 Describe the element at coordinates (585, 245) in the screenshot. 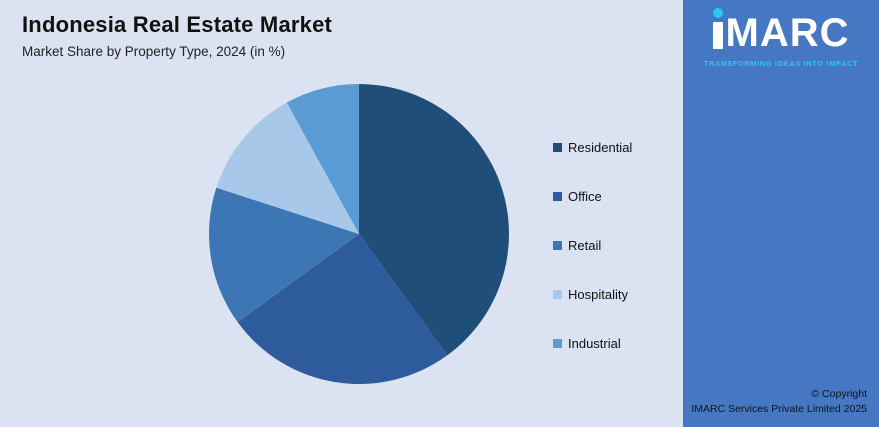

I see `legend-label: Retail` at that location.